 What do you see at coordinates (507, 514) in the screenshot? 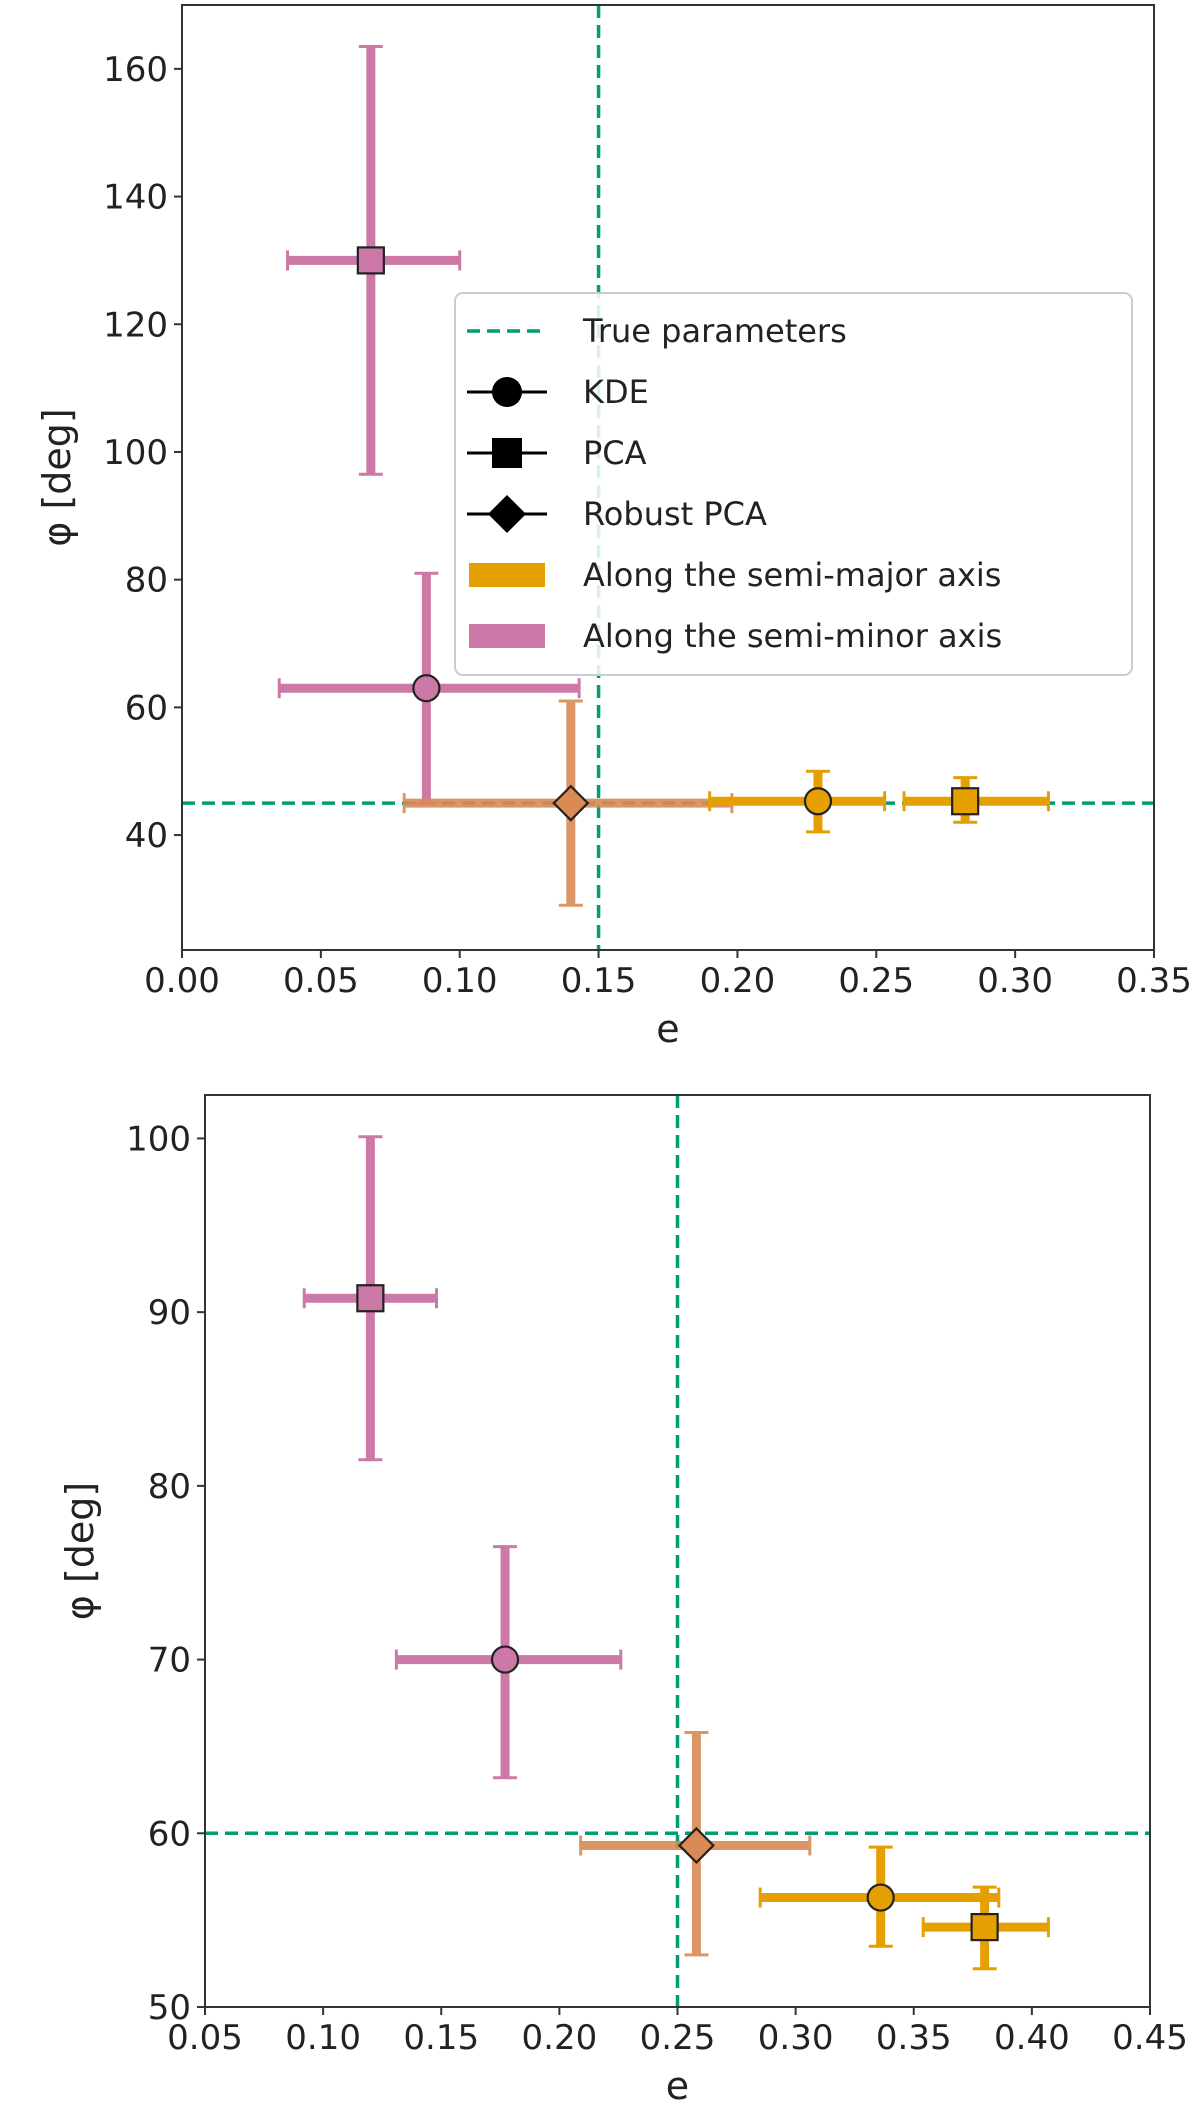
I see `legend-diamond-icon` at bounding box center [507, 514].